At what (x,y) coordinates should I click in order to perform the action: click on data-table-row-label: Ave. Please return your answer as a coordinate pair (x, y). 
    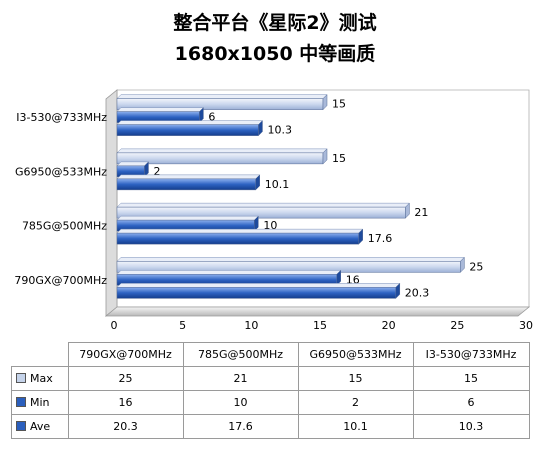
    Looking at the image, I should click on (40, 426).